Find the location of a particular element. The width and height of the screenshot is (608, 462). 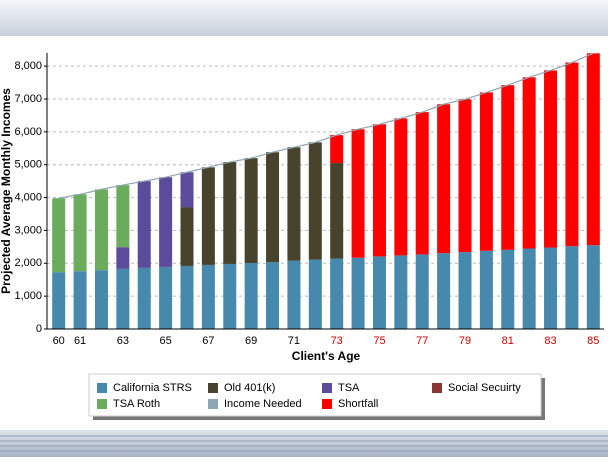

header-band is located at coordinates (304, 18).